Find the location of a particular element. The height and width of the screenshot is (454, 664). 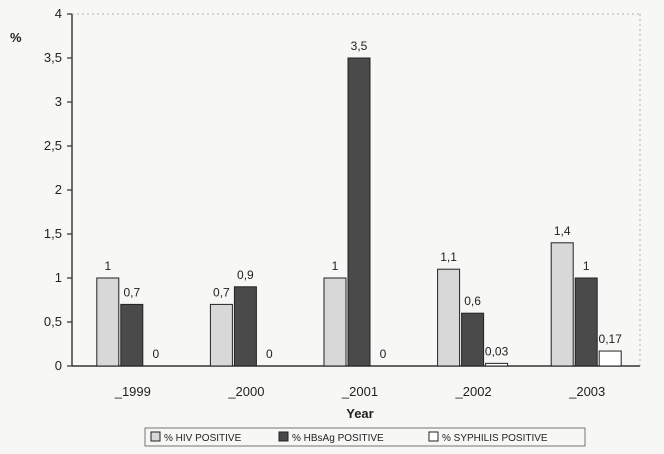

data-label: 0,9 is located at coordinates (245, 275).